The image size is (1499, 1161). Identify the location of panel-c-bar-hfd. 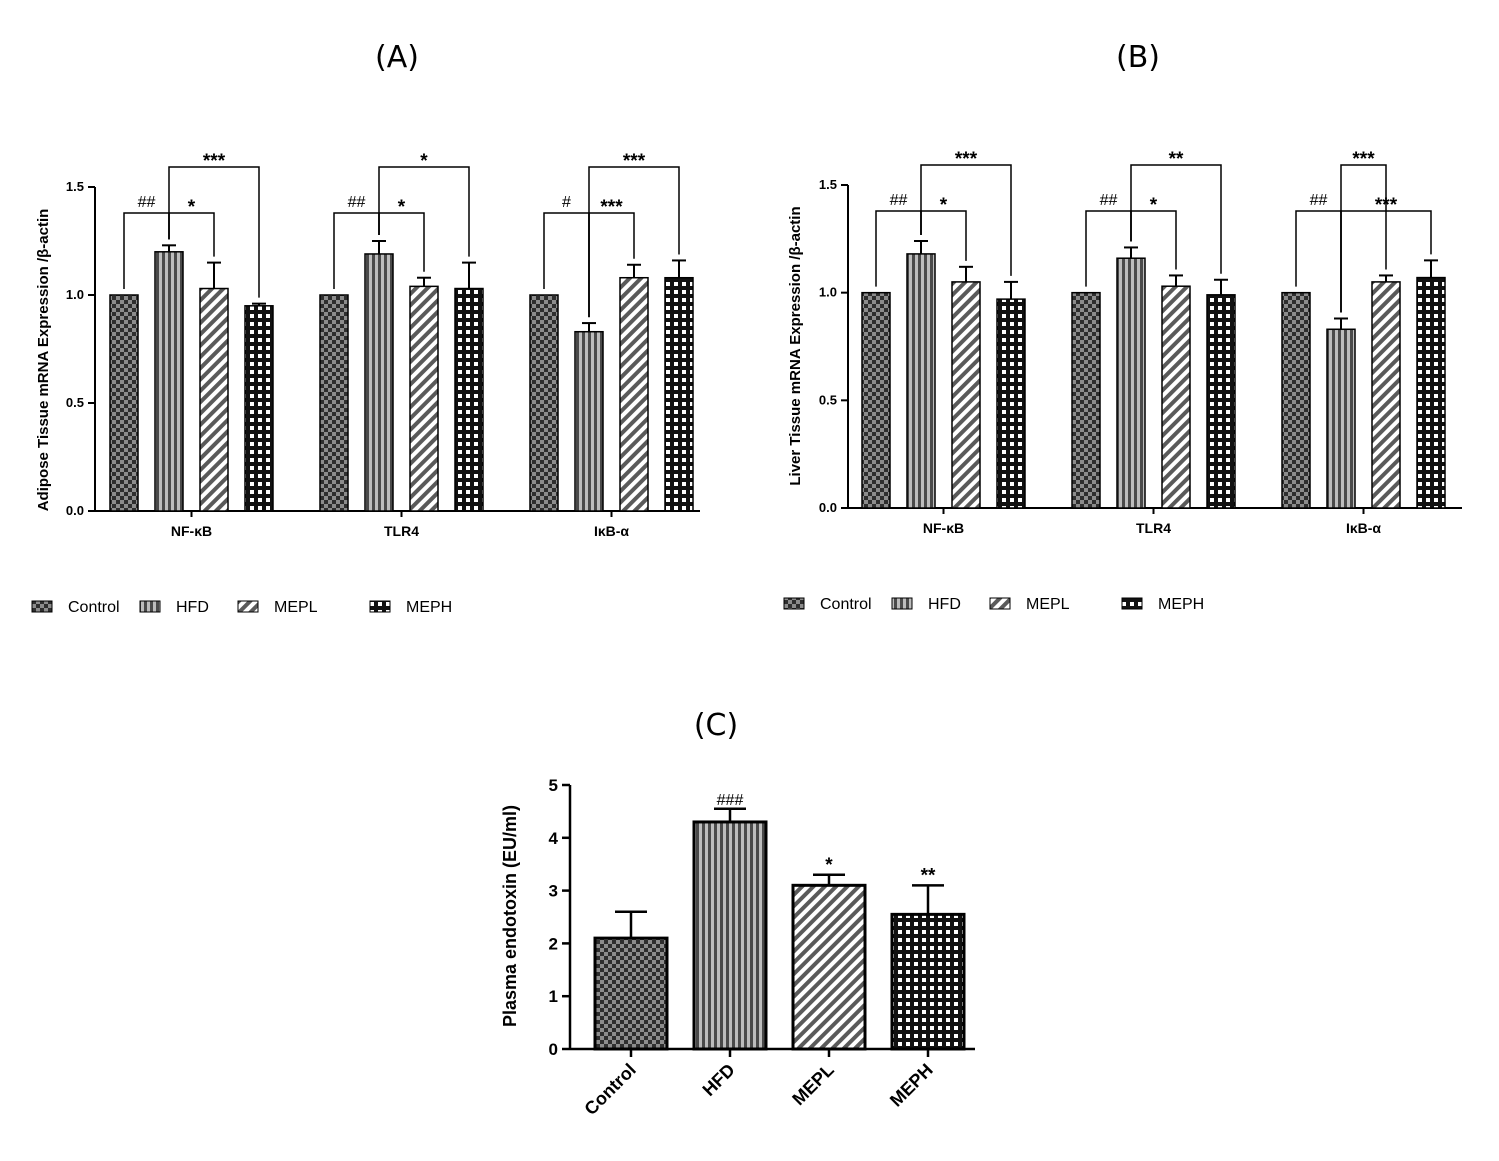
(730, 935).